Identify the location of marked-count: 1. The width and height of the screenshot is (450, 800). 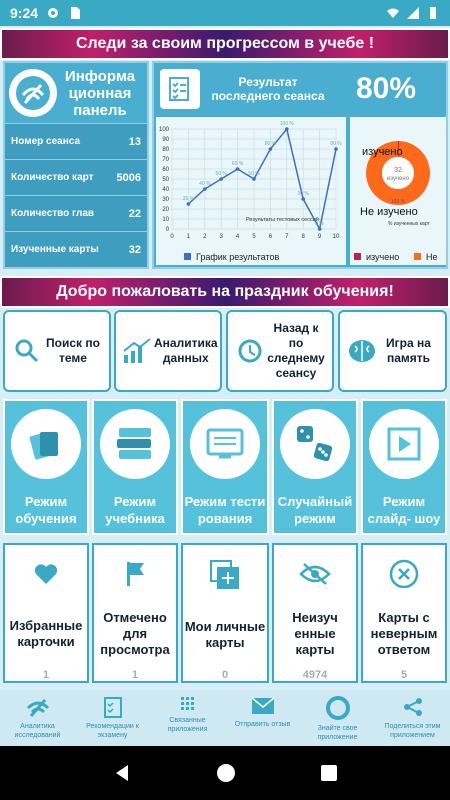
(135, 675).